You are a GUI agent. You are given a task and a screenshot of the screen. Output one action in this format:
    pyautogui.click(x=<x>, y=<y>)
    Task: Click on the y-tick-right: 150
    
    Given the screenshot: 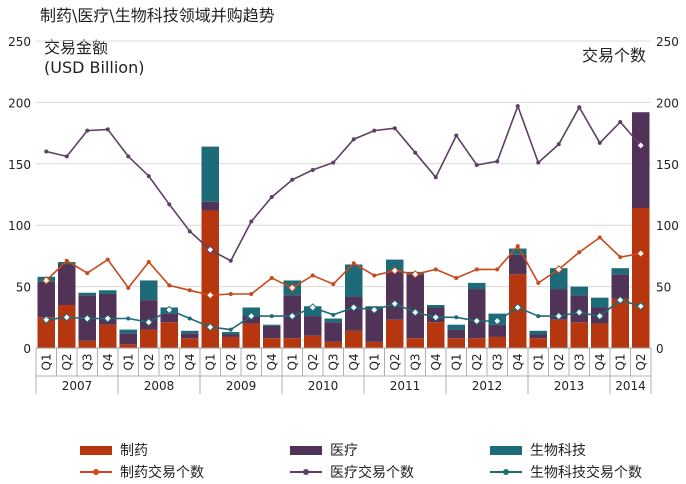 What is the action you would take?
    pyautogui.click(x=667, y=165)
    